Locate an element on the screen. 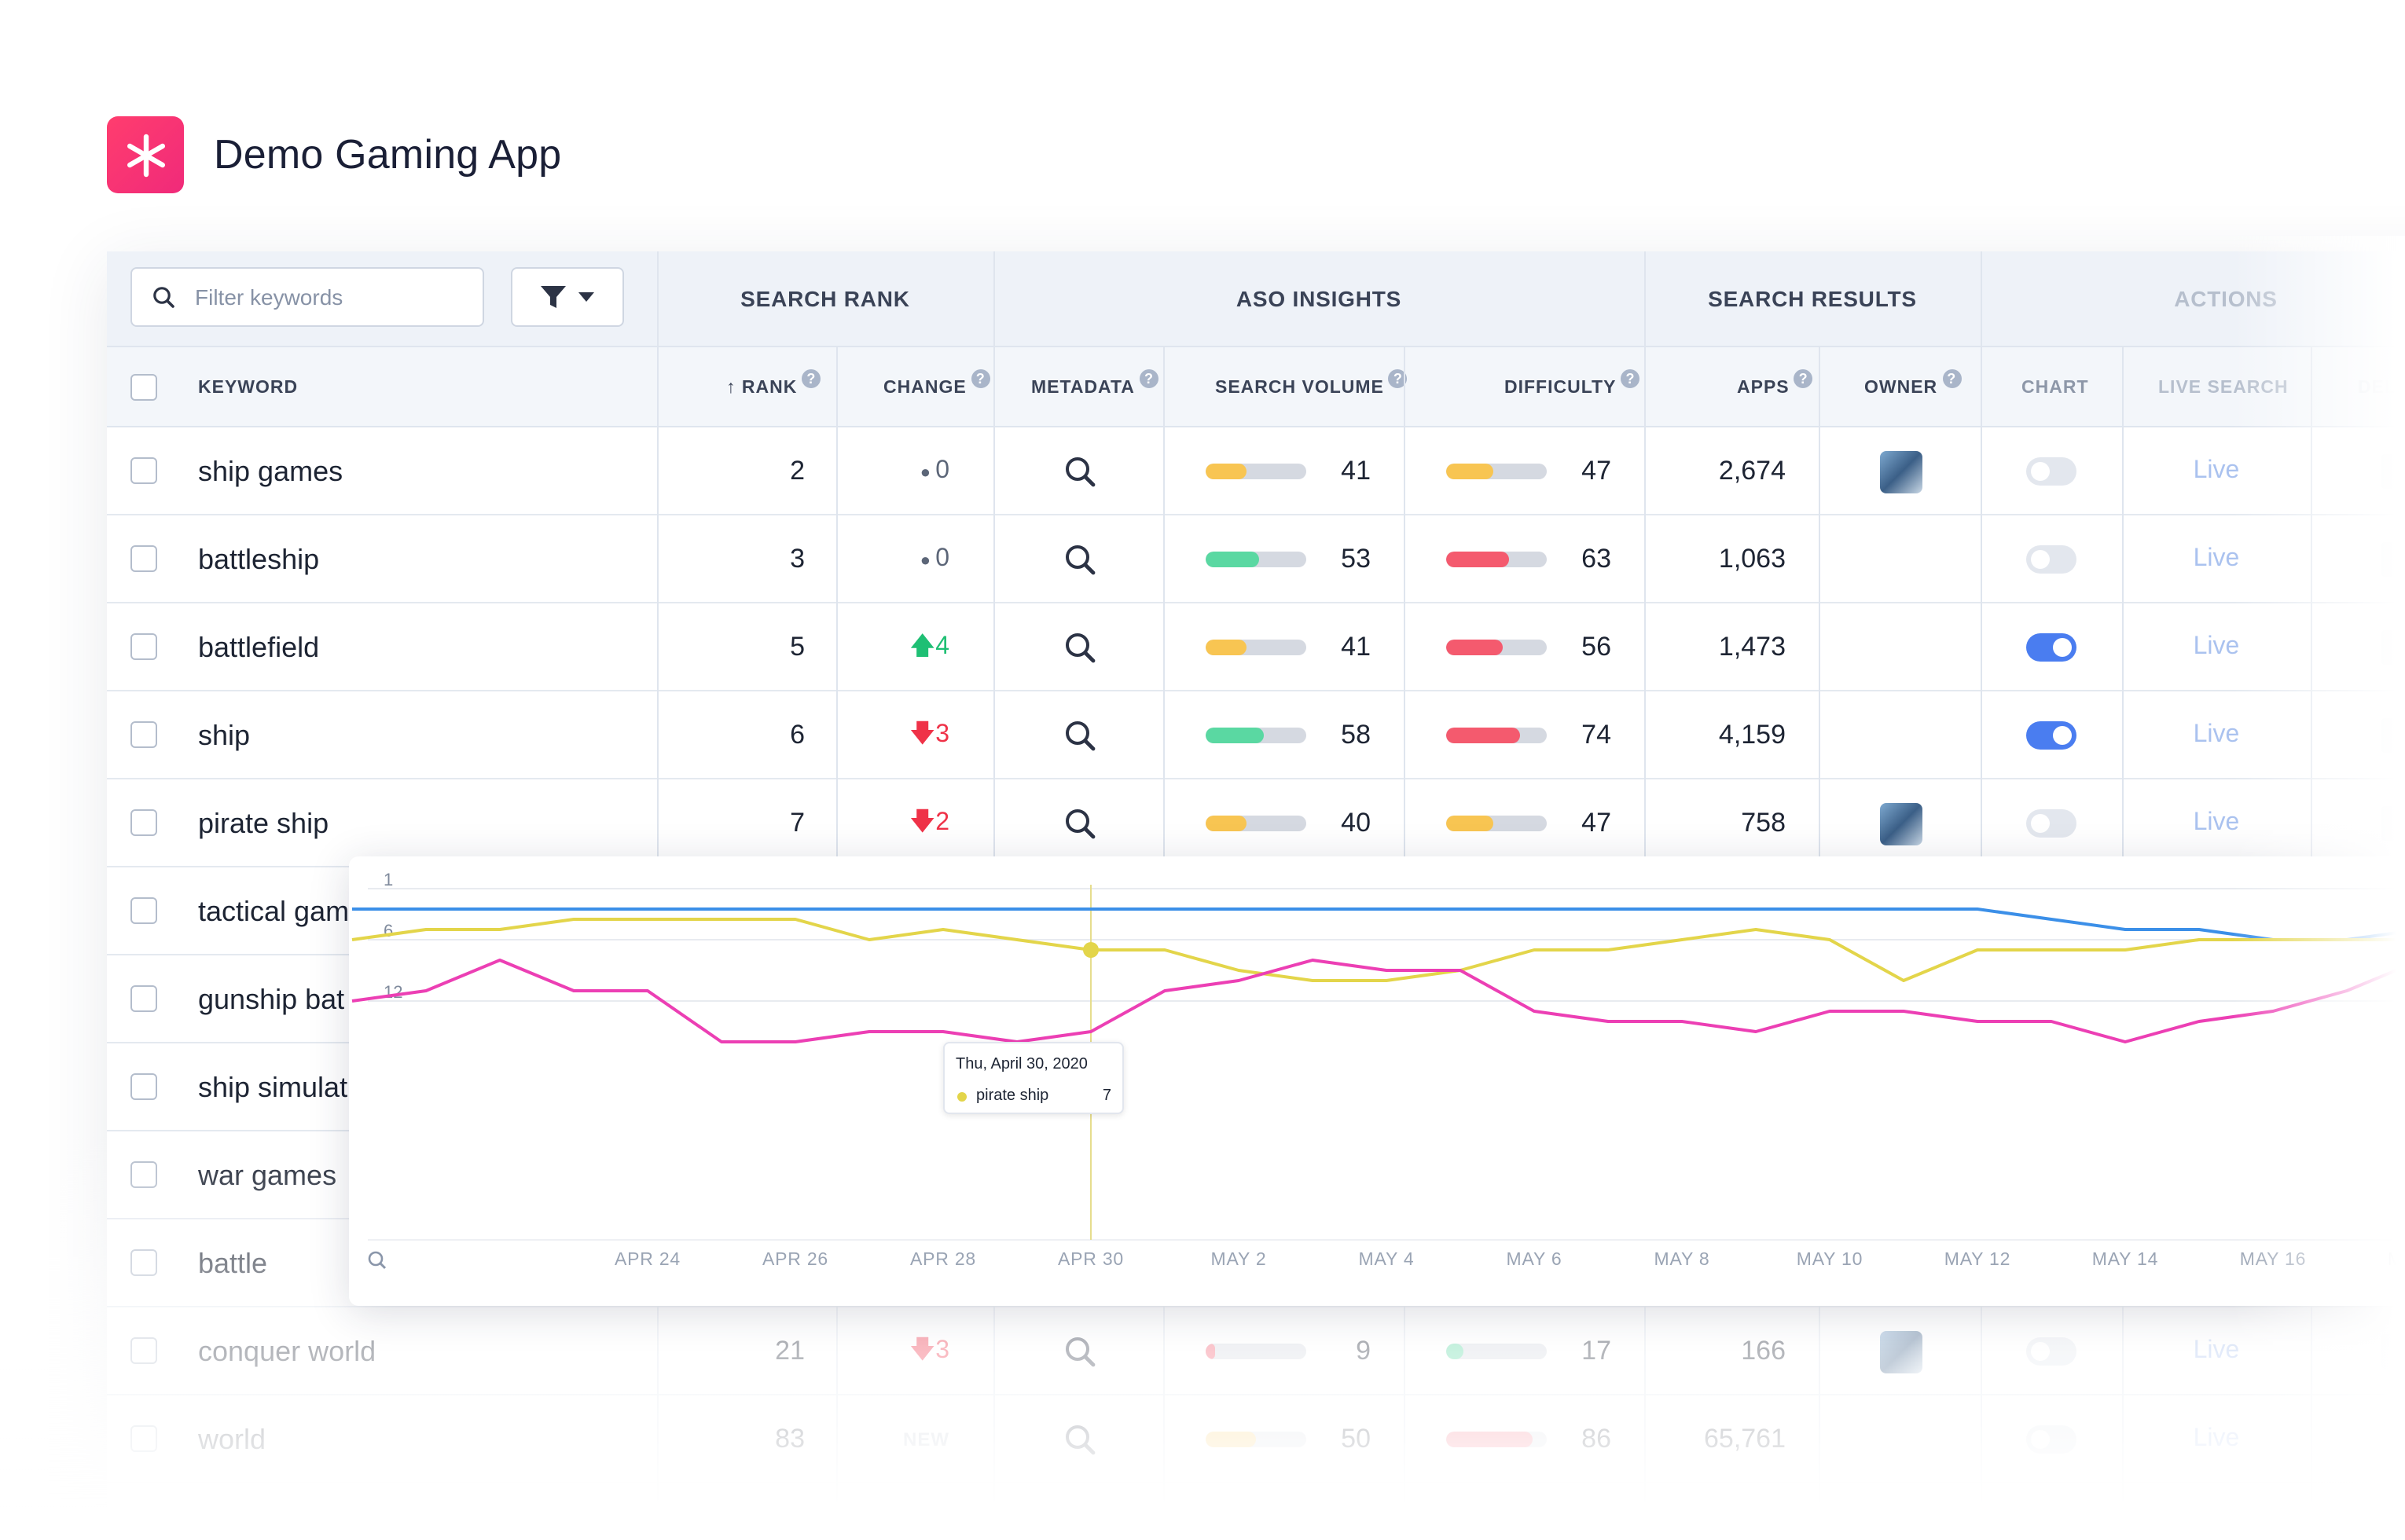 The image size is (2405, 1540). toggle-knob is located at coordinates (2041, 559).